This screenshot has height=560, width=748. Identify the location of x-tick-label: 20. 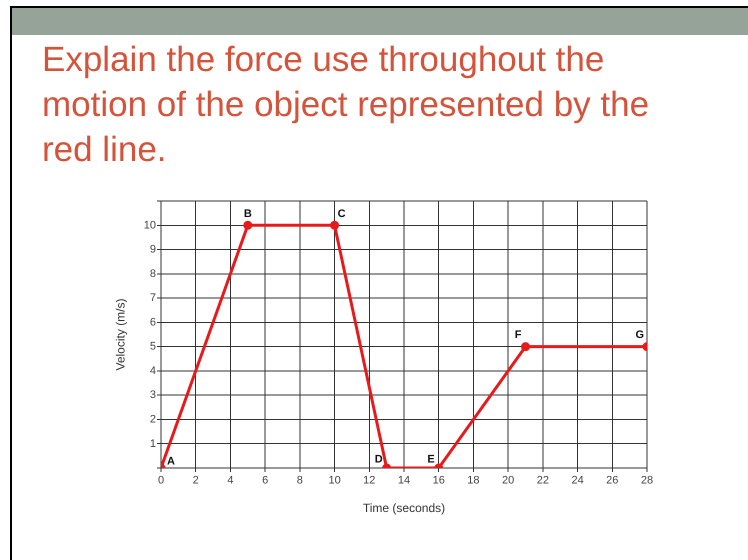
(508, 480).